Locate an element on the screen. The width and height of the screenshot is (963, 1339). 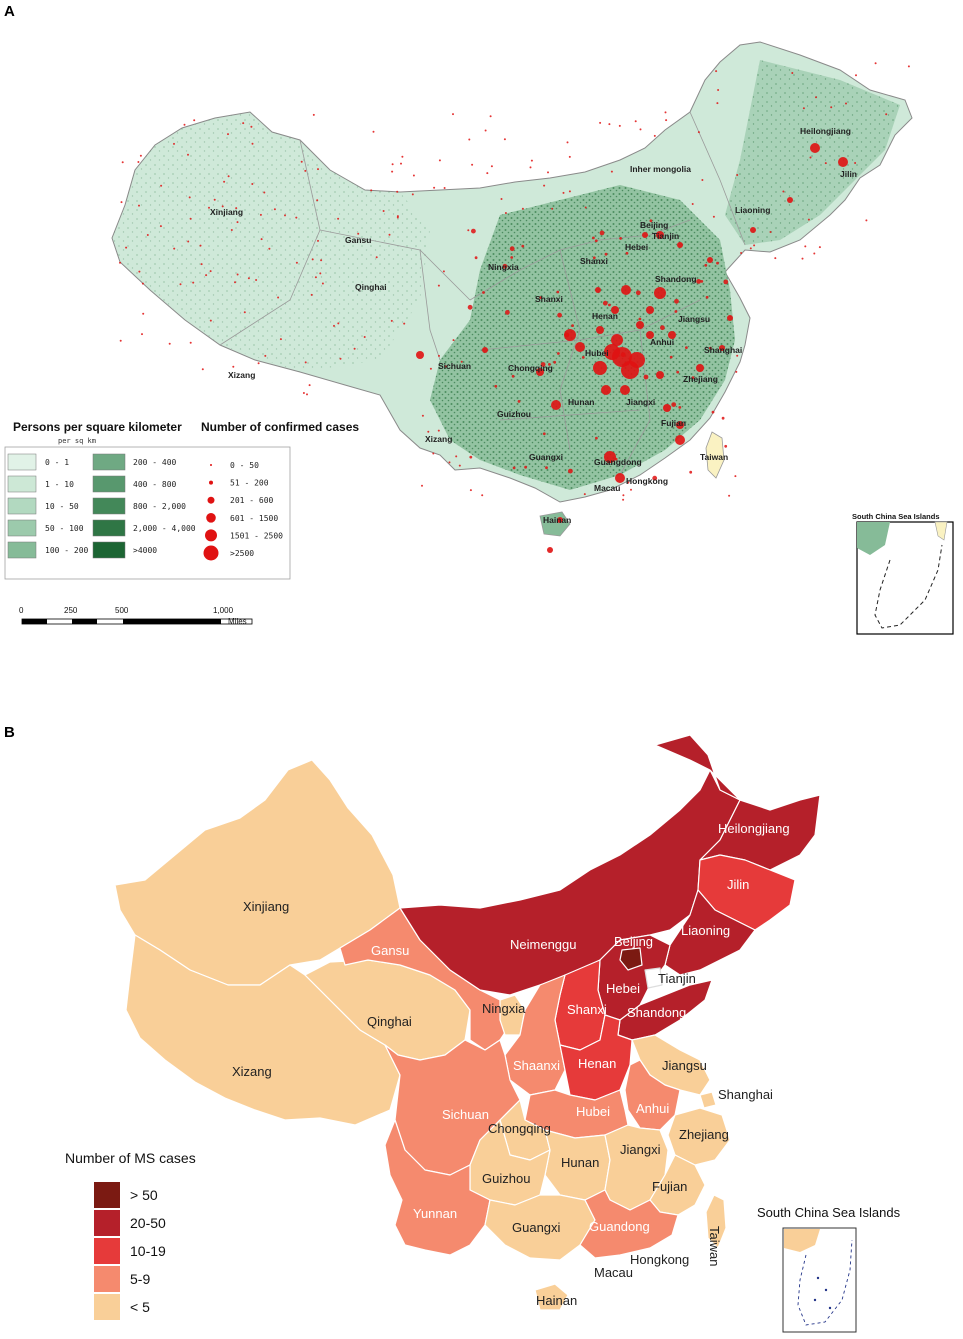
map-b-label: Sichuan is located at coordinates (465, 1114).